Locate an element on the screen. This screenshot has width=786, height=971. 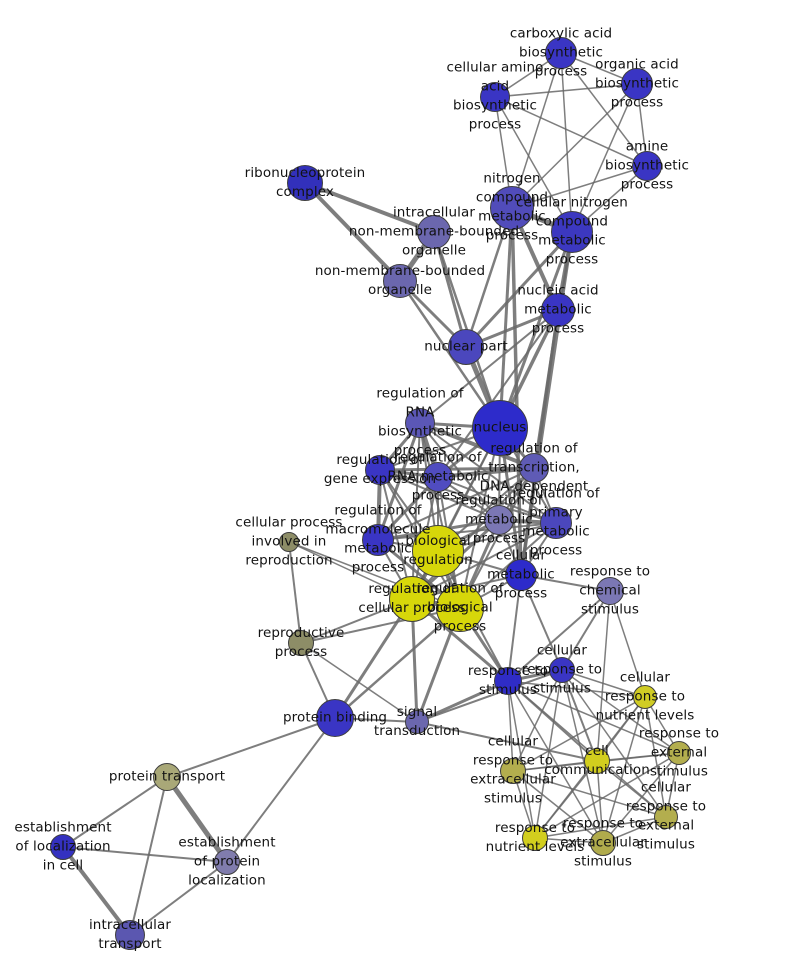
edge-caba-ab is located at coordinates (604, 109).